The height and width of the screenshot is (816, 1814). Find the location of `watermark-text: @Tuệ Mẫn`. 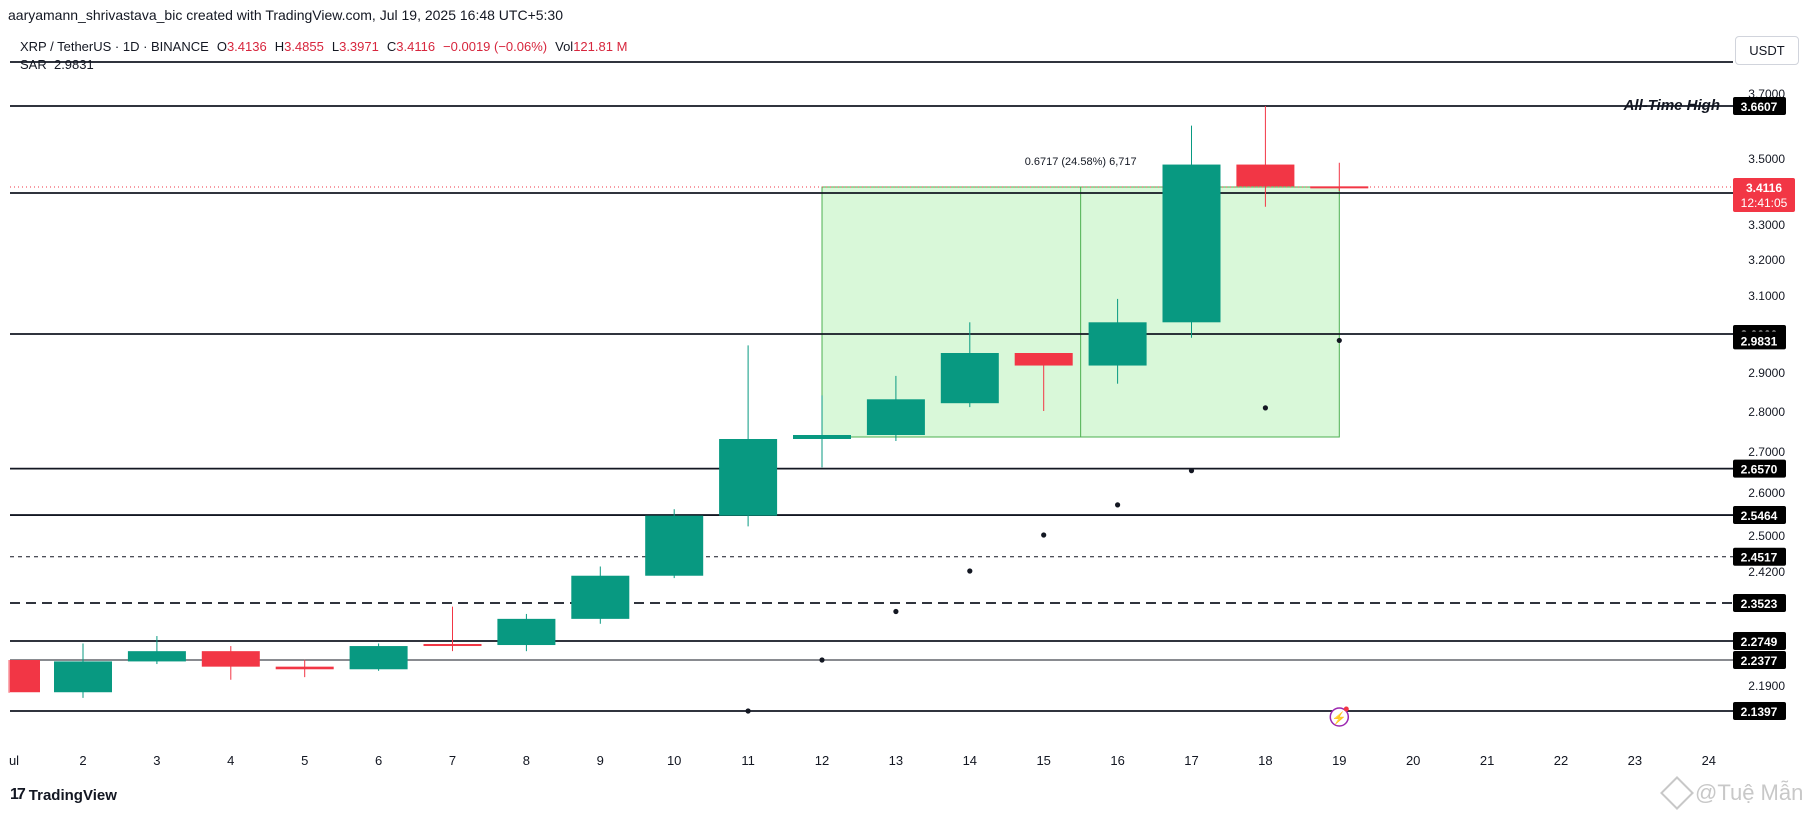

watermark-text: @Tuệ Mẫn is located at coordinates (1749, 792).